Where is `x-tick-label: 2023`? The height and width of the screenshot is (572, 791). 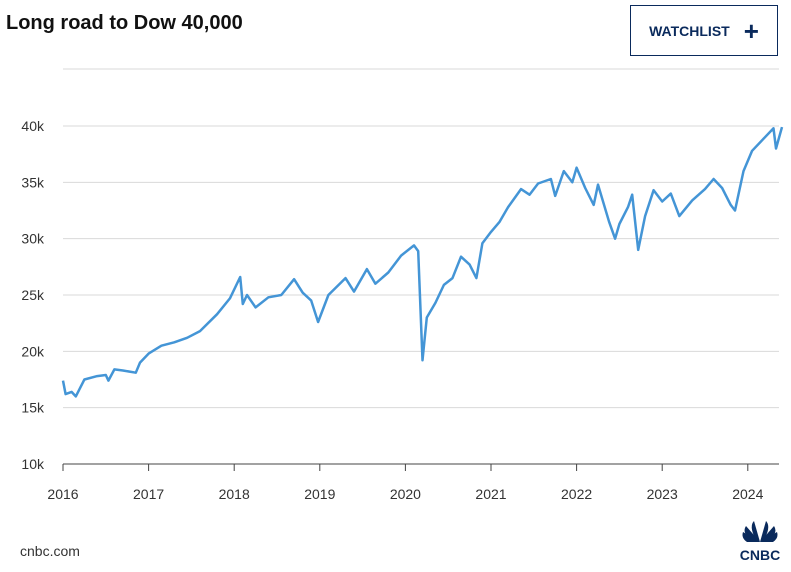 x-tick-label: 2023 is located at coordinates (662, 494).